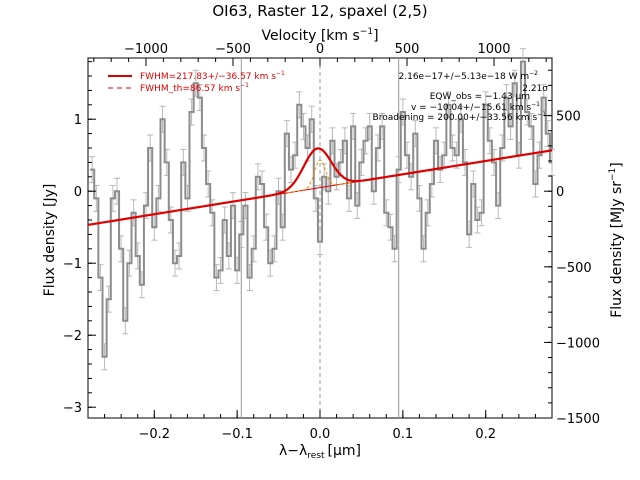  What do you see at coordinates (535, 89) in the screenshot?
I see `annotation-sigma: 2.21σ` at bounding box center [535, 89].